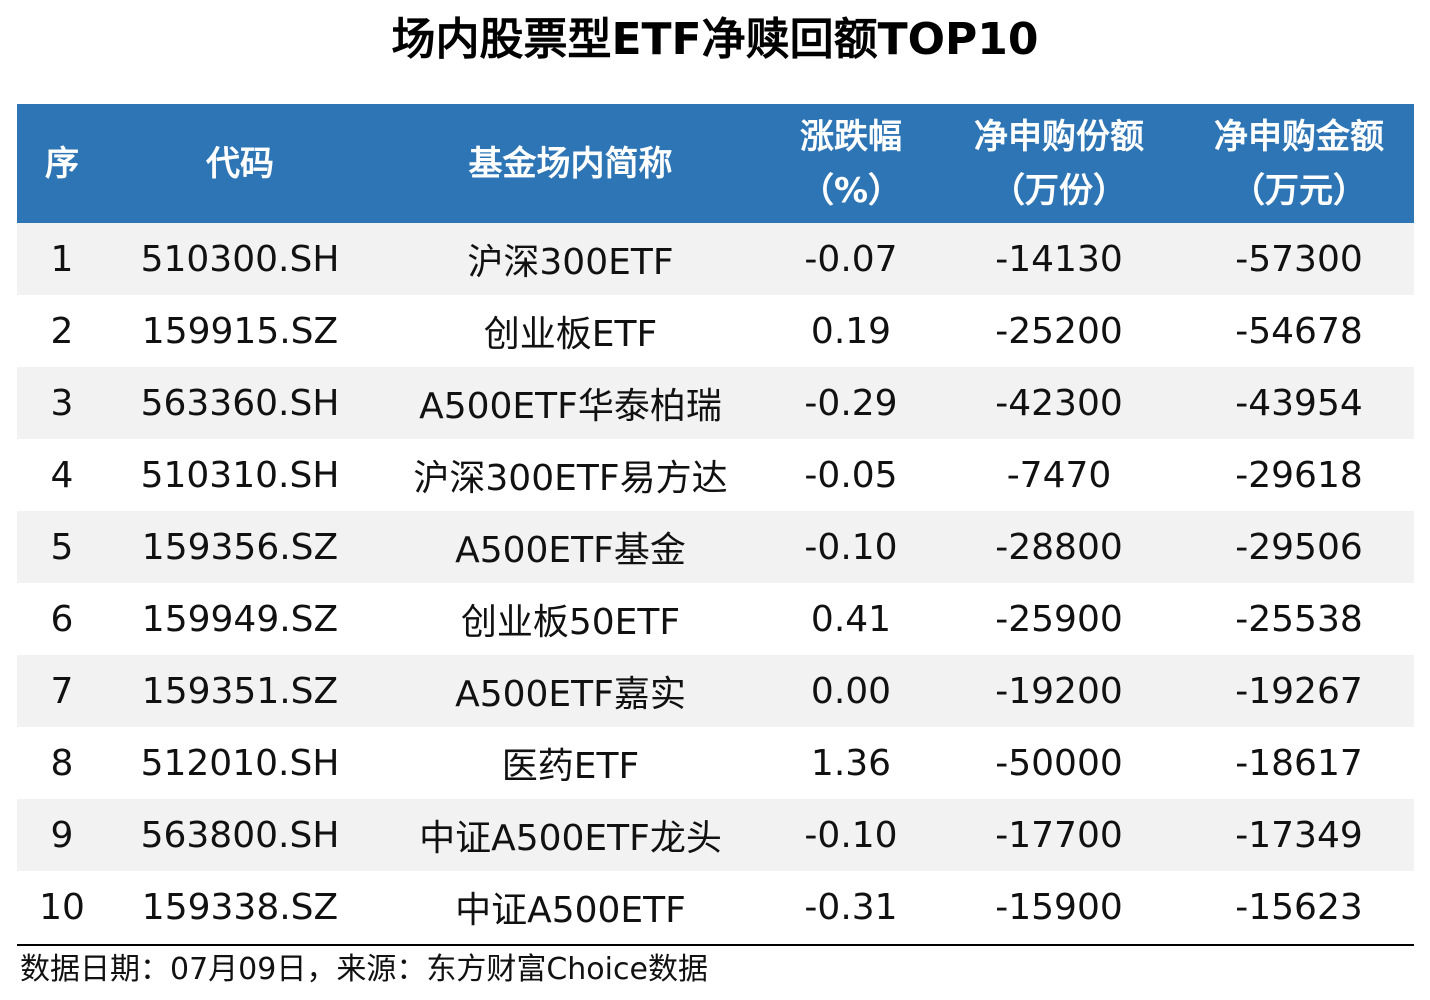  Describe the element at coordinates (240, 475) in the screenshot. I see `cell-code: 510310.SH` at that location.